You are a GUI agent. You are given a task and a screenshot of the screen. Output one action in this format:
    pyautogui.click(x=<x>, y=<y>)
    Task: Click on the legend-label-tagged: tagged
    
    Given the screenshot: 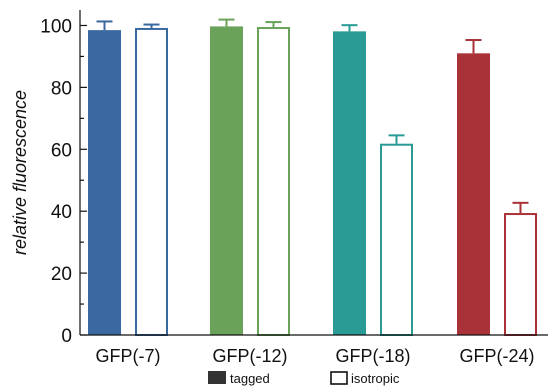 What is the action you would take?
    pyautogui.click(x=250, y=378)
    